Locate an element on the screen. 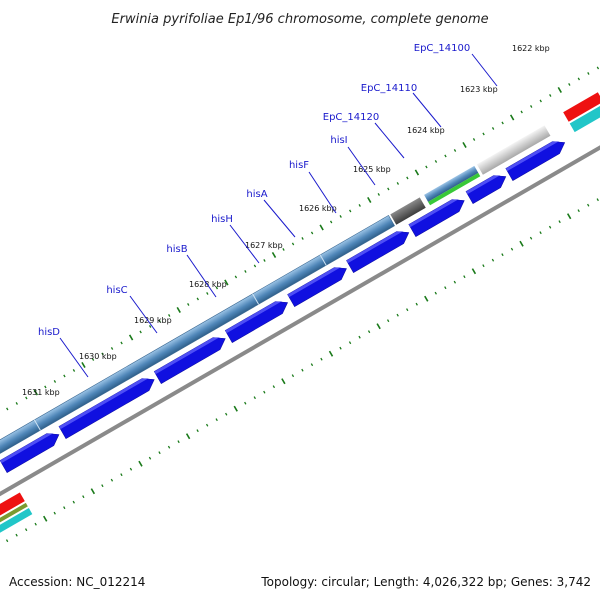  cds-arrow is located at coordinates (436, 218).